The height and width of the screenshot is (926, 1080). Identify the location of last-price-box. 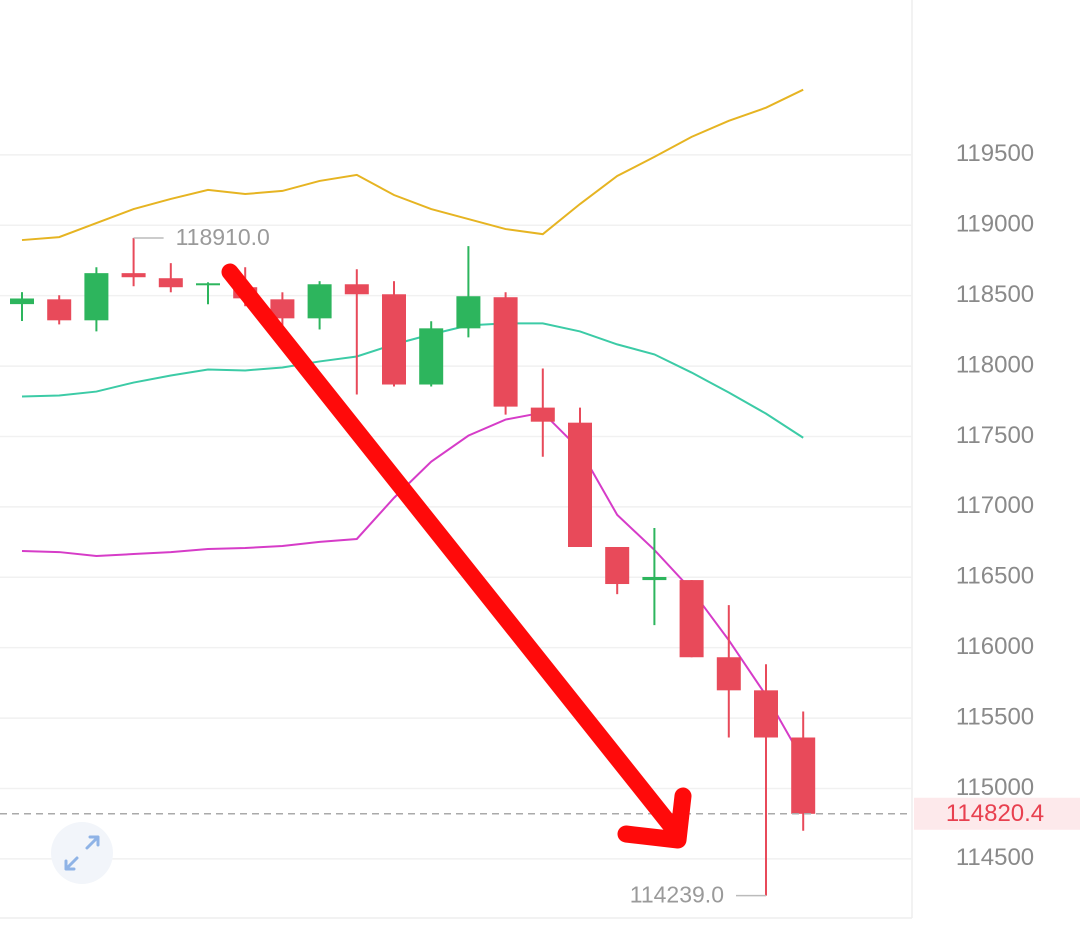
(997, 813).